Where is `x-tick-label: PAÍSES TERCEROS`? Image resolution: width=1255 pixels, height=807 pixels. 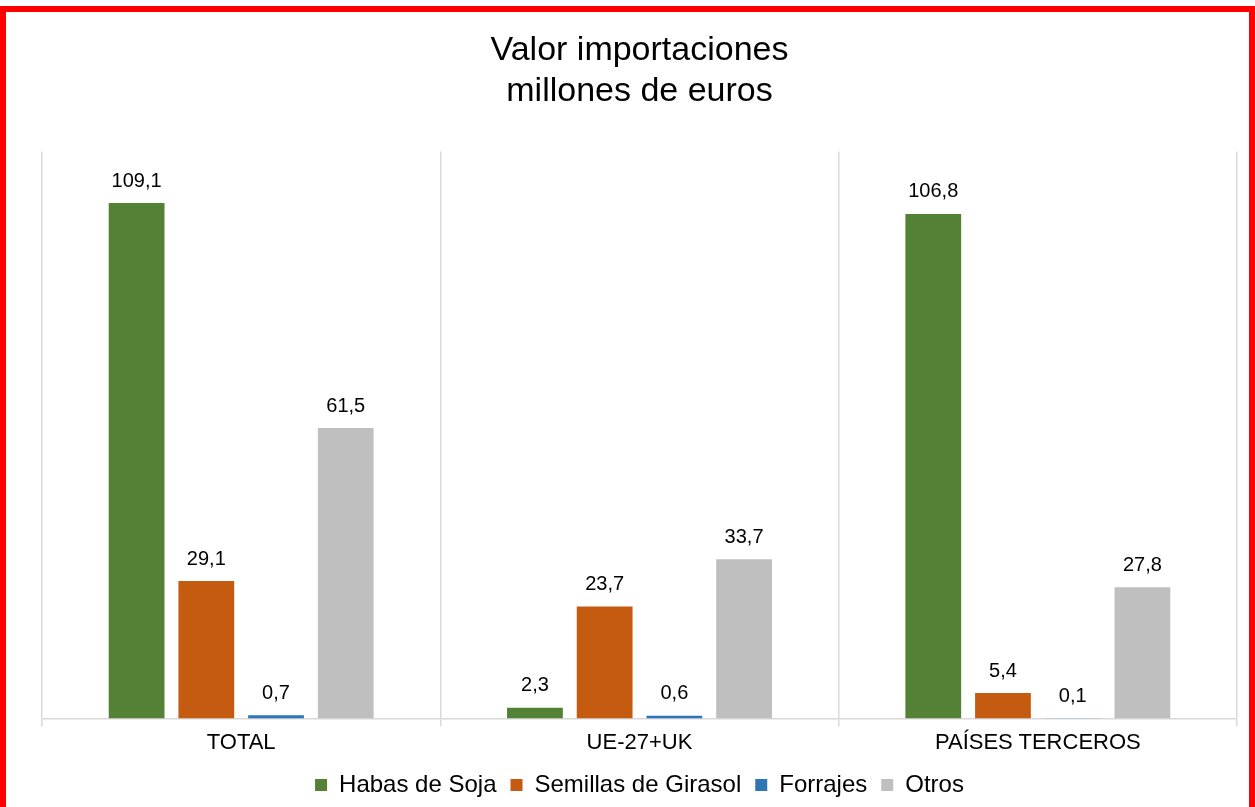
x-tick-label: PAÍSES TERCEROS is located at coordinates (1037, 741).